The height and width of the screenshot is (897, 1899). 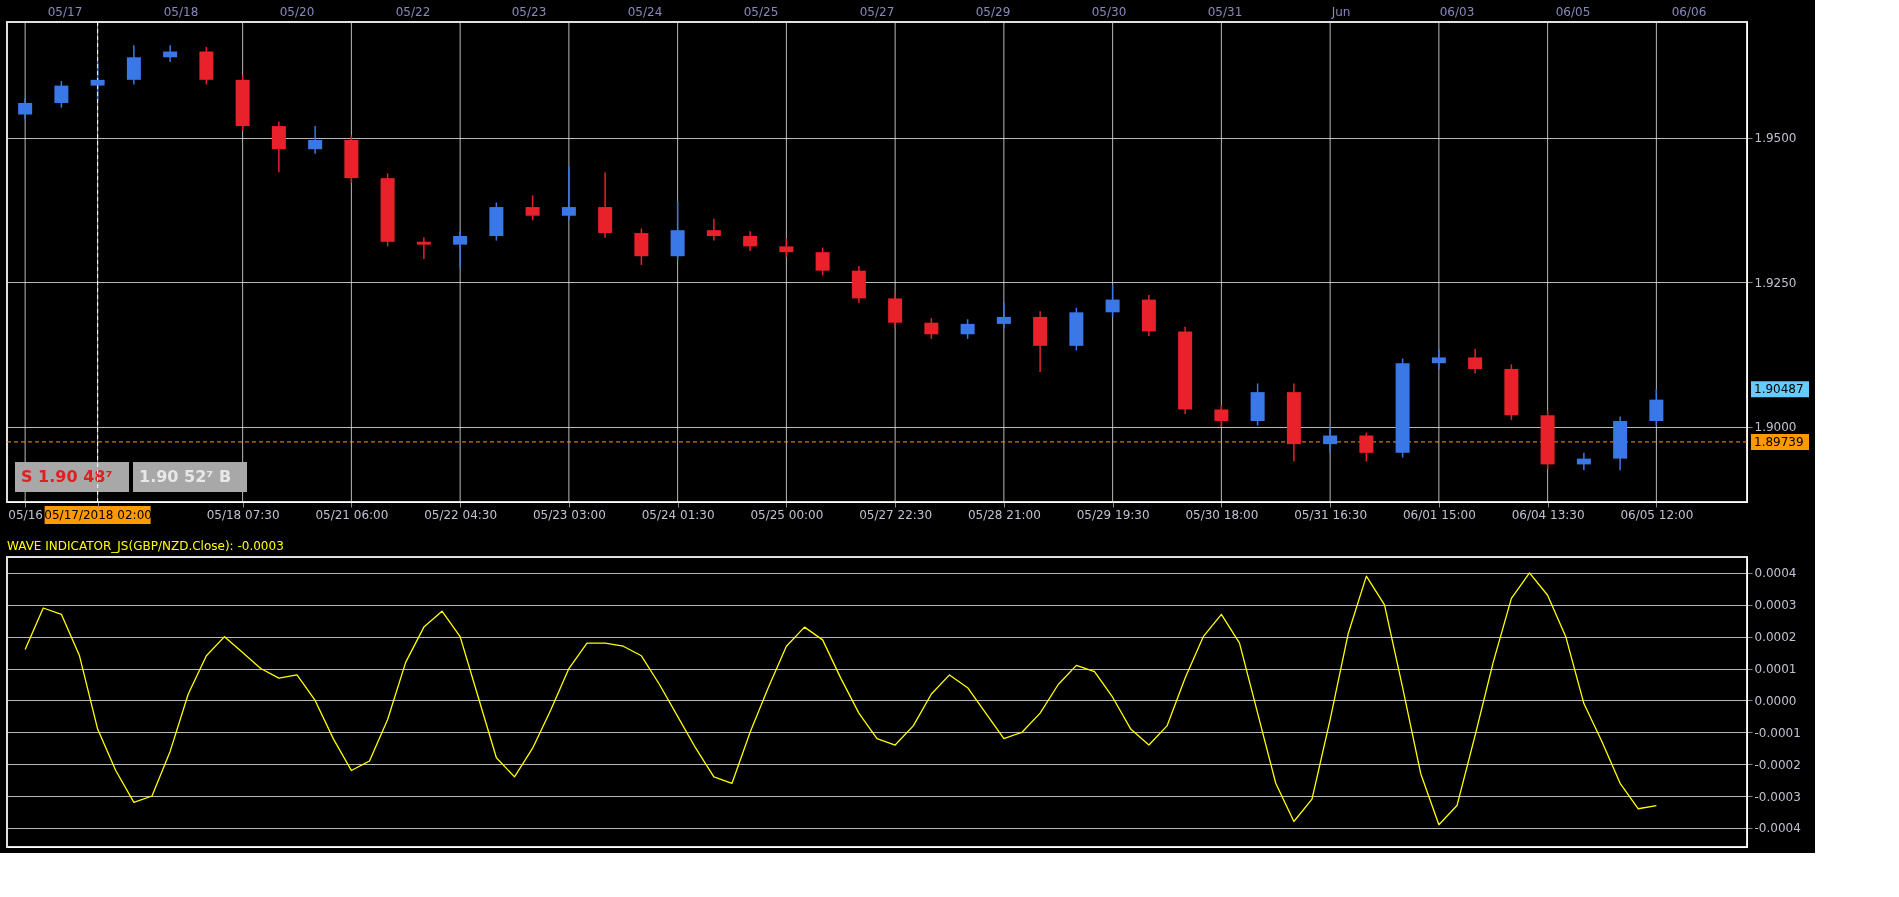 What do you see at coordinates (1777, 828) in the screenshot?
I see `y-tick-label: -0.0004` at bounding box center [1777, 828].